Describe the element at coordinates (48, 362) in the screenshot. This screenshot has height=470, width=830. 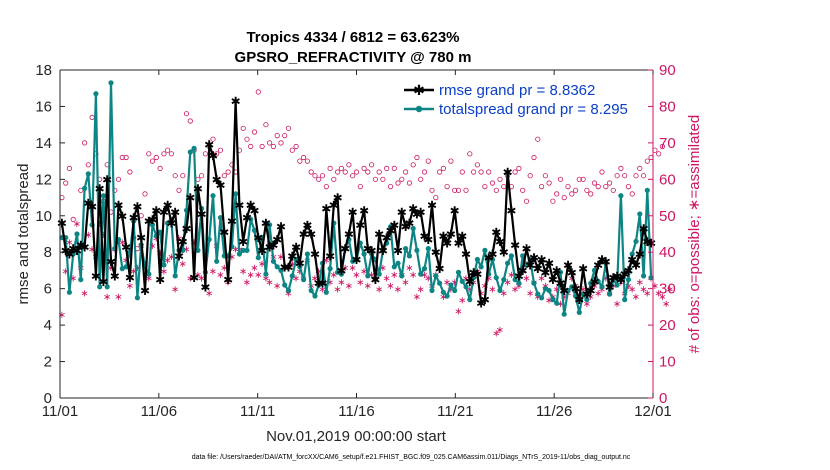
I see `y-tick-label-left: 2` at that location.